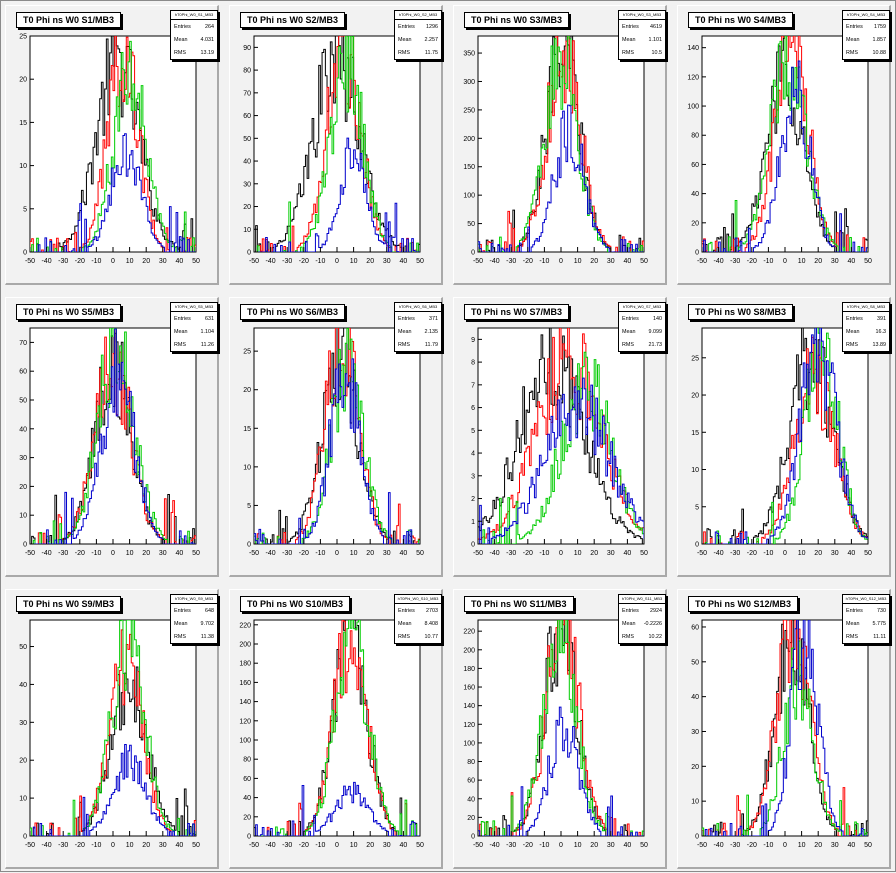 The width and height of the screenshot is (896, 873). What do you see at coordinates (431, 53) in the screenshot?
I see `stats-value: 11.75` at bounding box center [431, 53].